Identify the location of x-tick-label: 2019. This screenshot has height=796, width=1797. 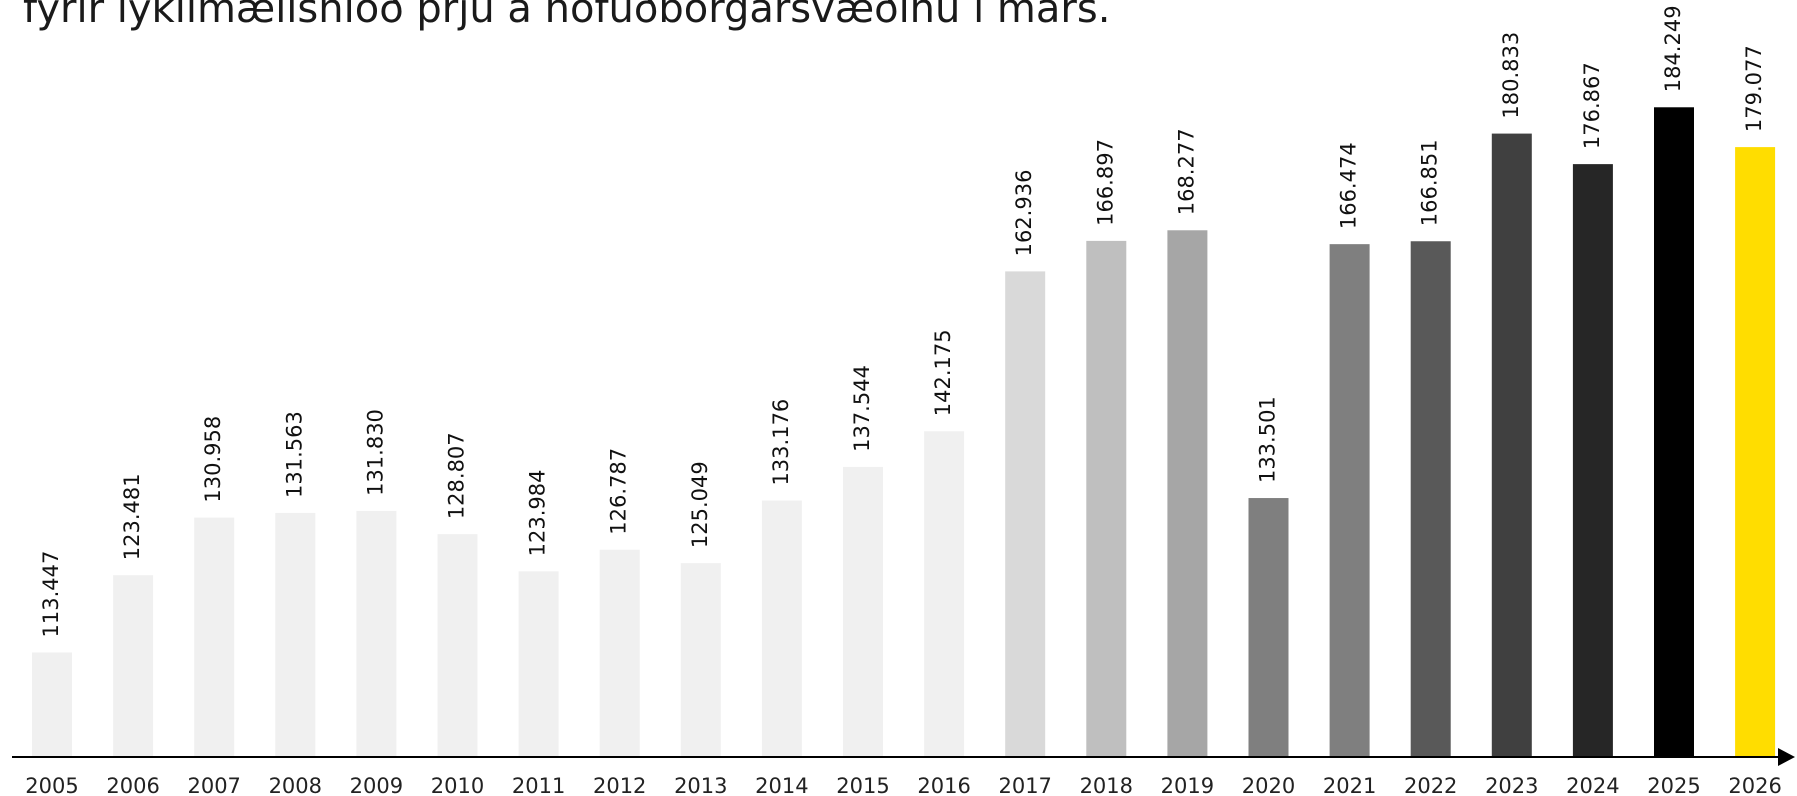
(1187, 785).